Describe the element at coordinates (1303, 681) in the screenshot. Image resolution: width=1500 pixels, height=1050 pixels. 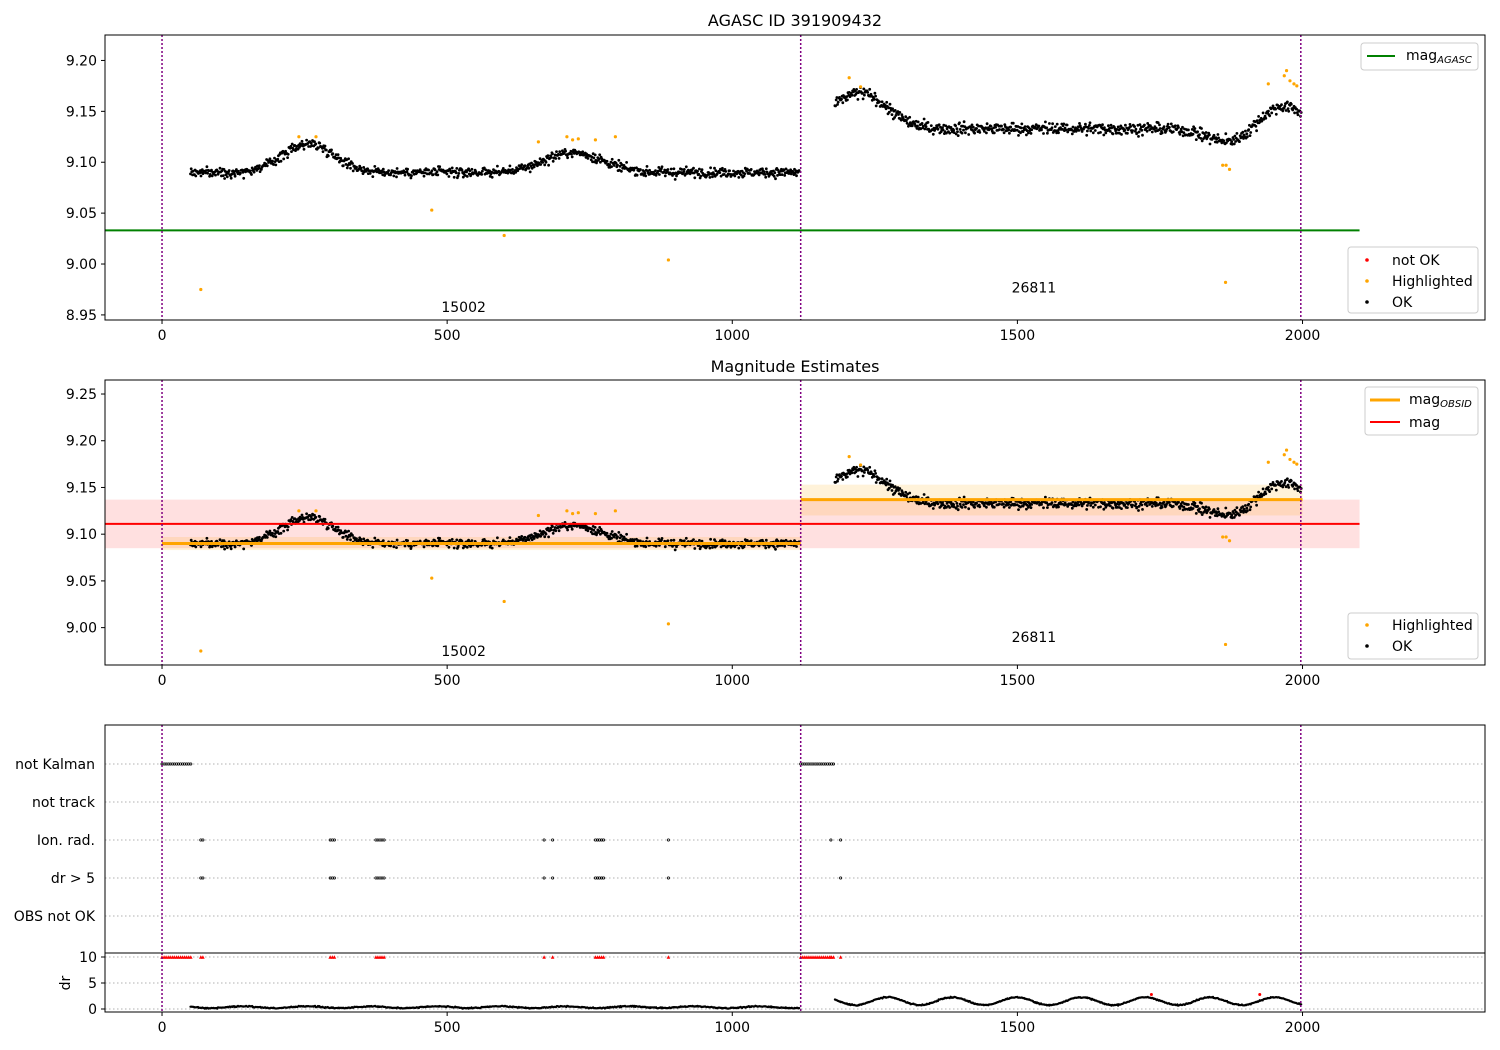
I see `x-tick-label: 2000` at that location.